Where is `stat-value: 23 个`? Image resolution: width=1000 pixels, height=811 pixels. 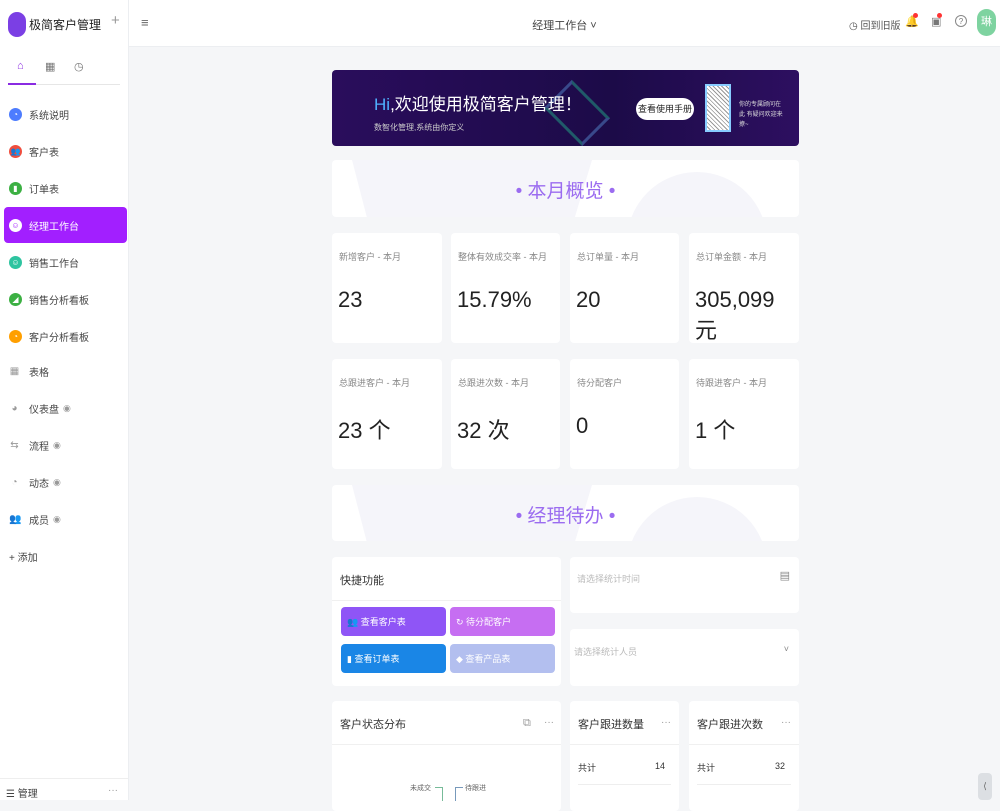
stat-value: 23 个 is located at coordinates (364, 430).